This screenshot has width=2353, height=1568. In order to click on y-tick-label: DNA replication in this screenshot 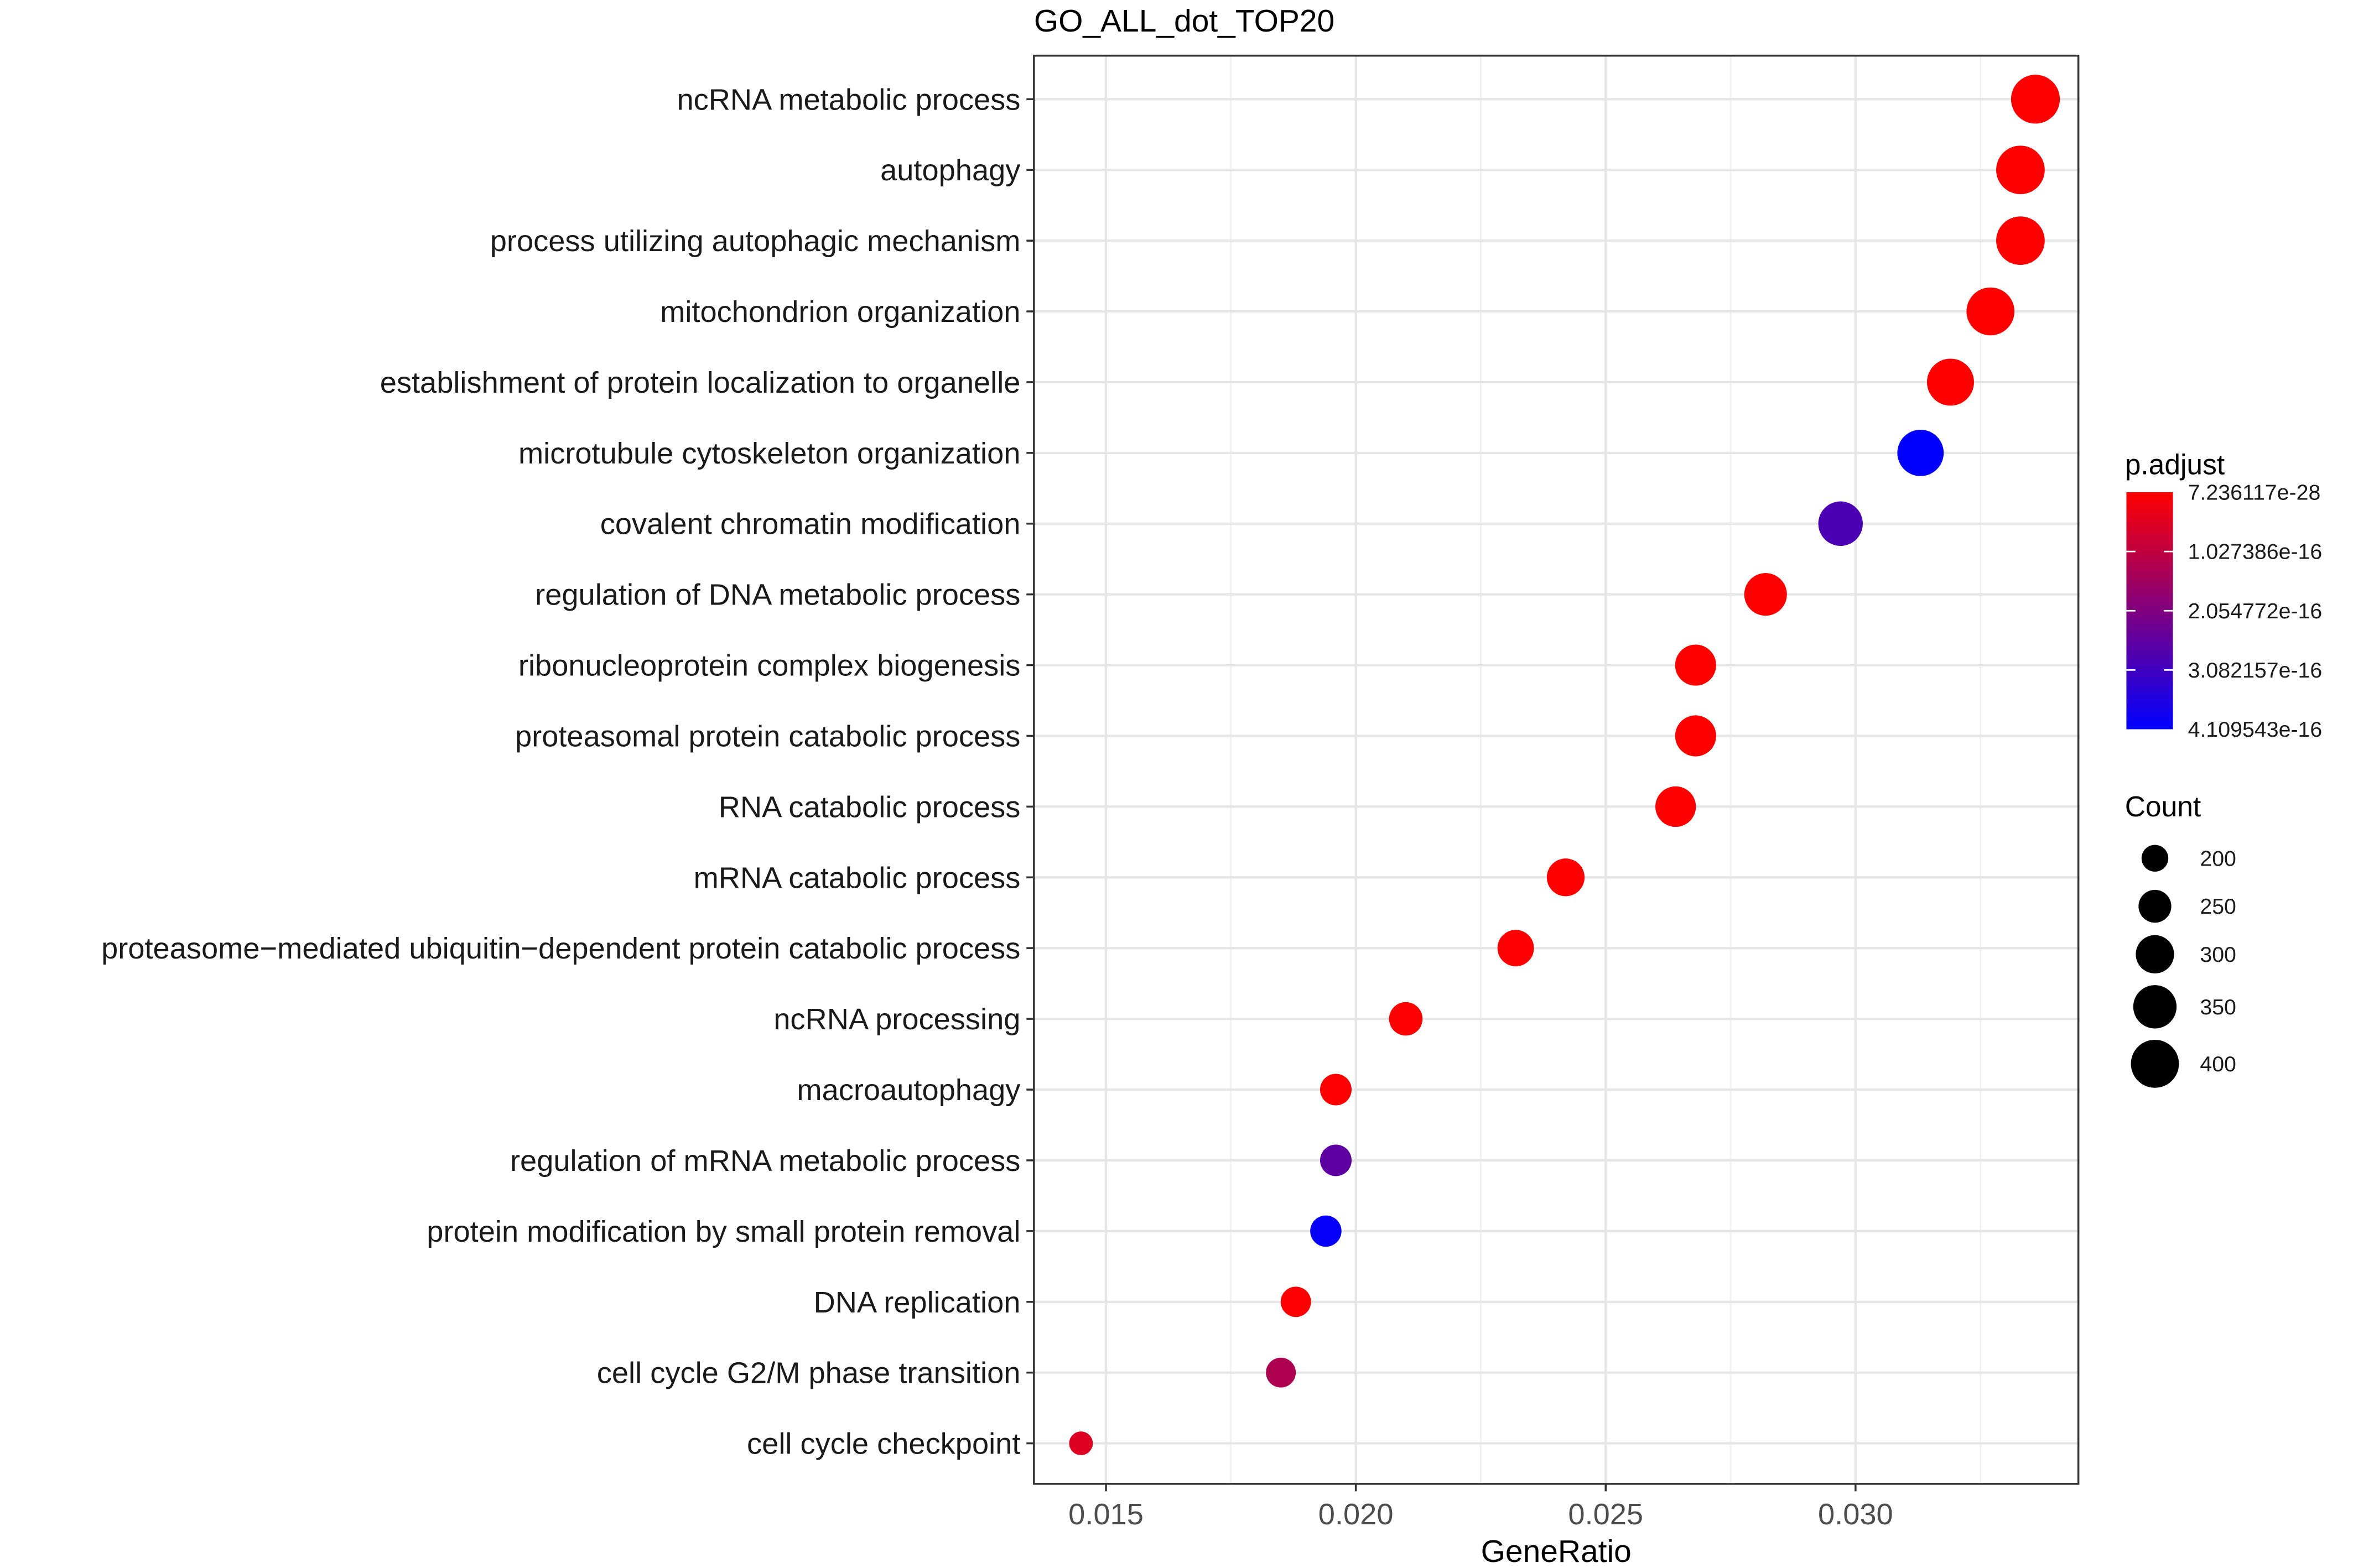, I will do `click(917, 1302)`.